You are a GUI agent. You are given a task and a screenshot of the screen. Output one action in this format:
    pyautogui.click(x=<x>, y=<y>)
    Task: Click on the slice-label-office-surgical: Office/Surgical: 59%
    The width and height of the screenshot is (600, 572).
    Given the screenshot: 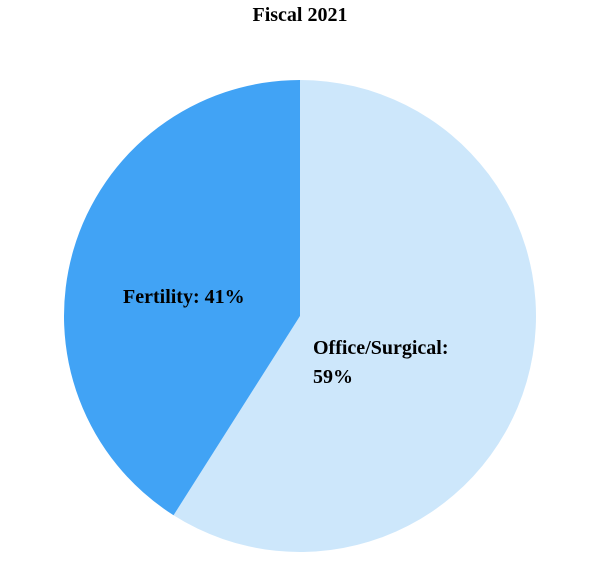 What is the action you would take?
    pyautogui.click(x=381, y=362)
    